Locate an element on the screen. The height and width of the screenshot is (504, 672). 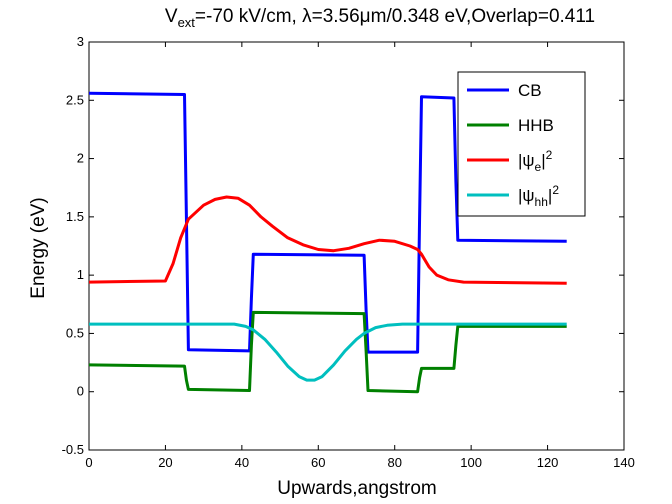
legend-label: CB is located at coordinates (530, 90).